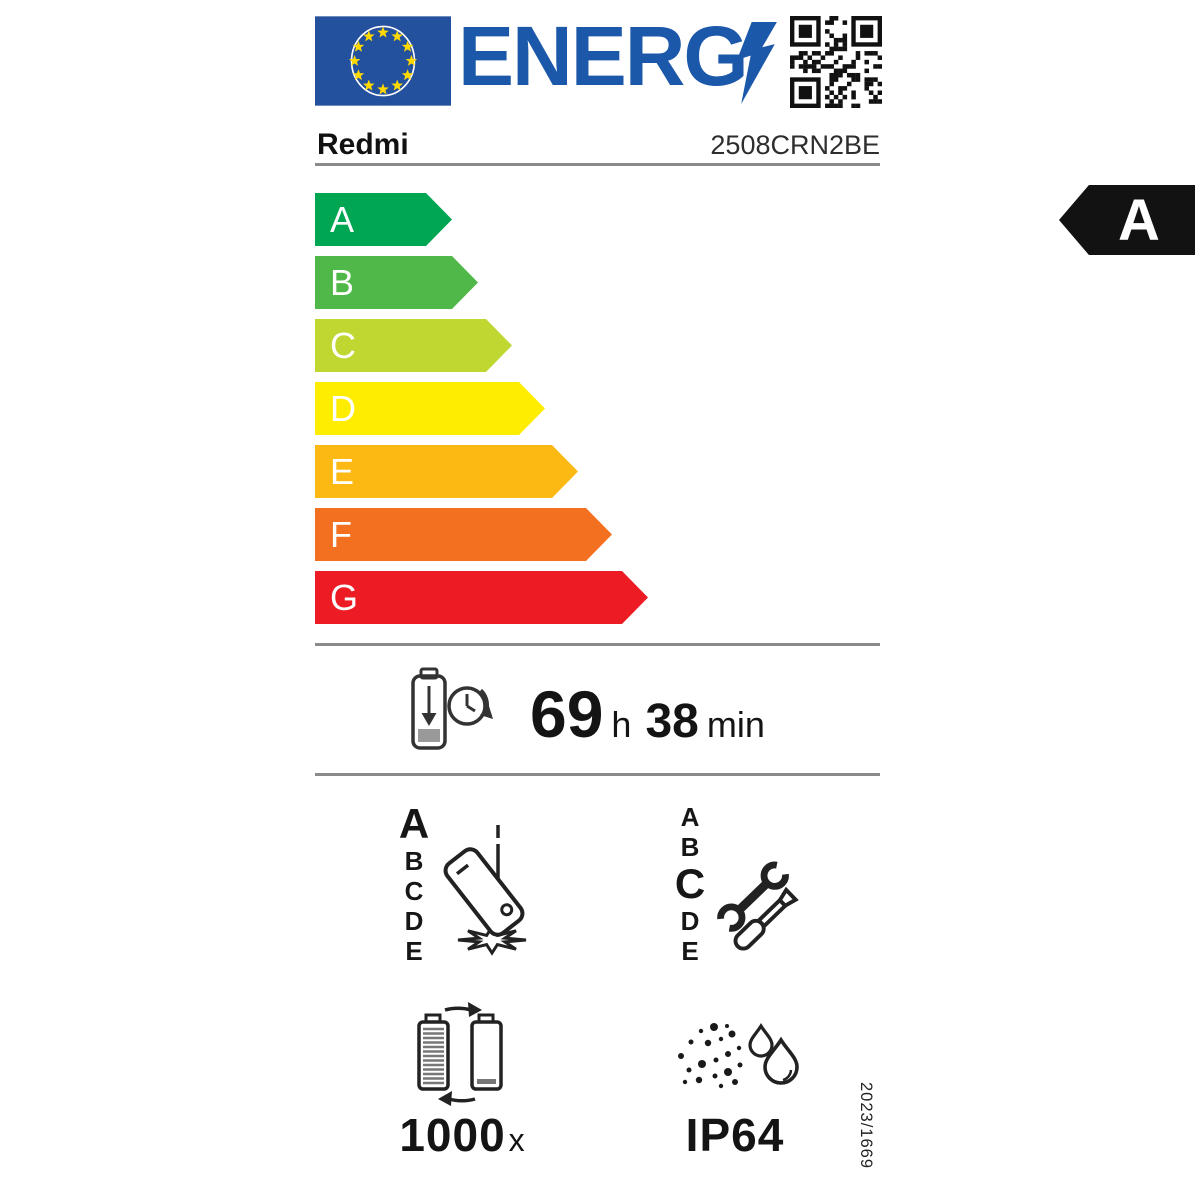 Image resolution: width=1200 pixels, height=1200 pixels. I want to click on energy-class-arrow-g: G, so click(481, 597).